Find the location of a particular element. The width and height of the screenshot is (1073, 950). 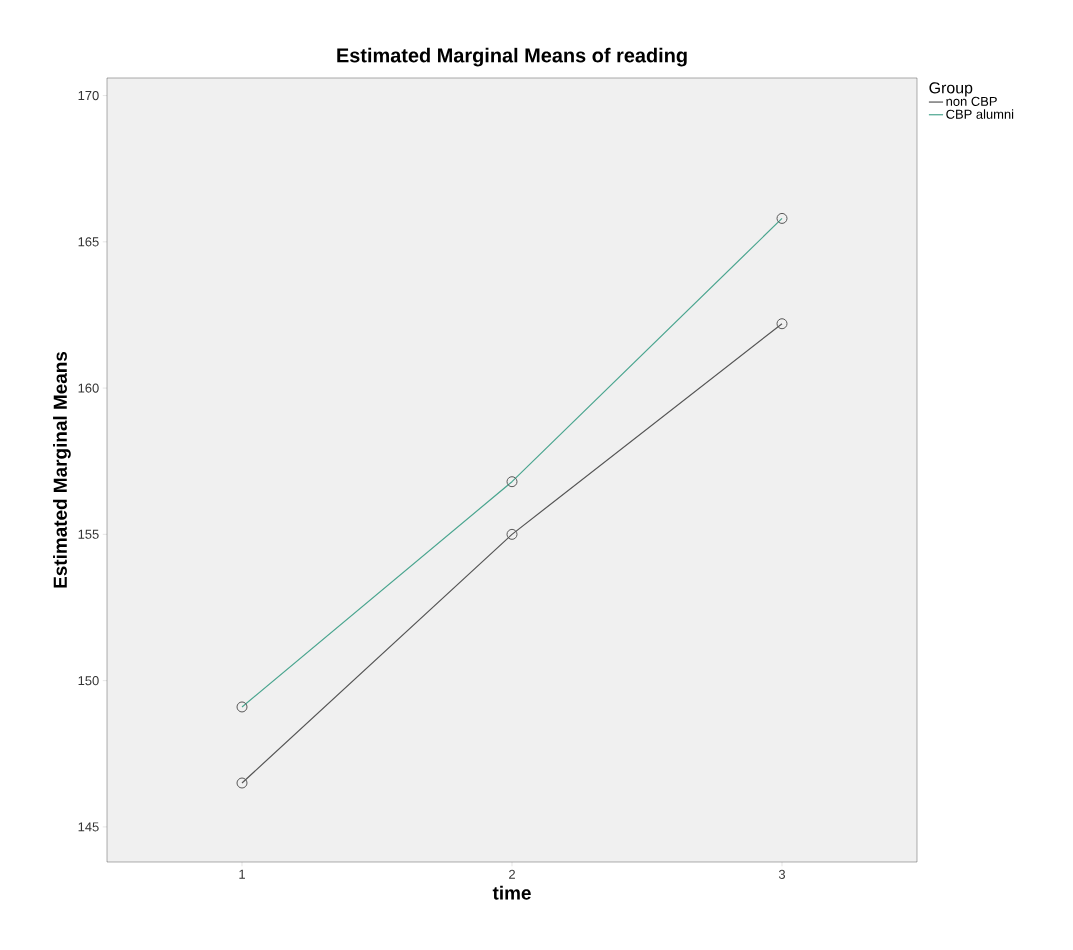

y-tick-label: 155 is located at coordinates (88, 534).